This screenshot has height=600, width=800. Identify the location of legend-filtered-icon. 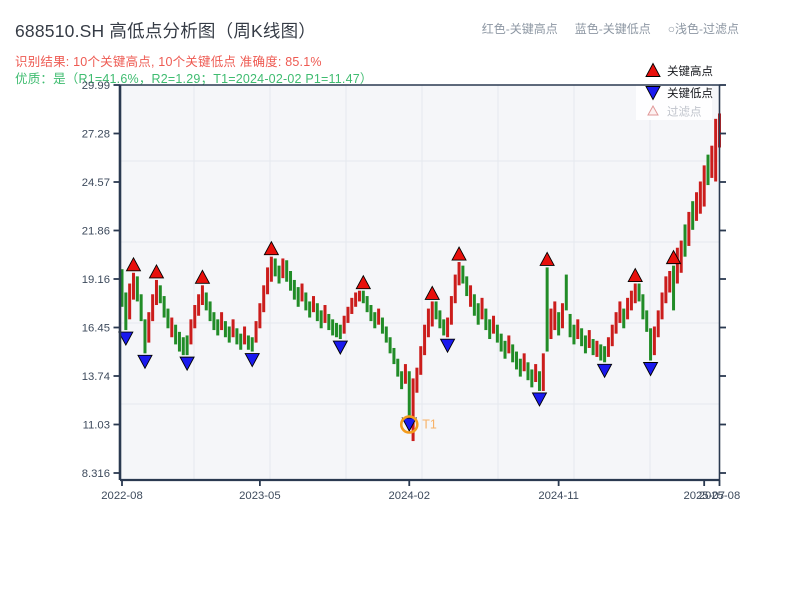
(653, 110).